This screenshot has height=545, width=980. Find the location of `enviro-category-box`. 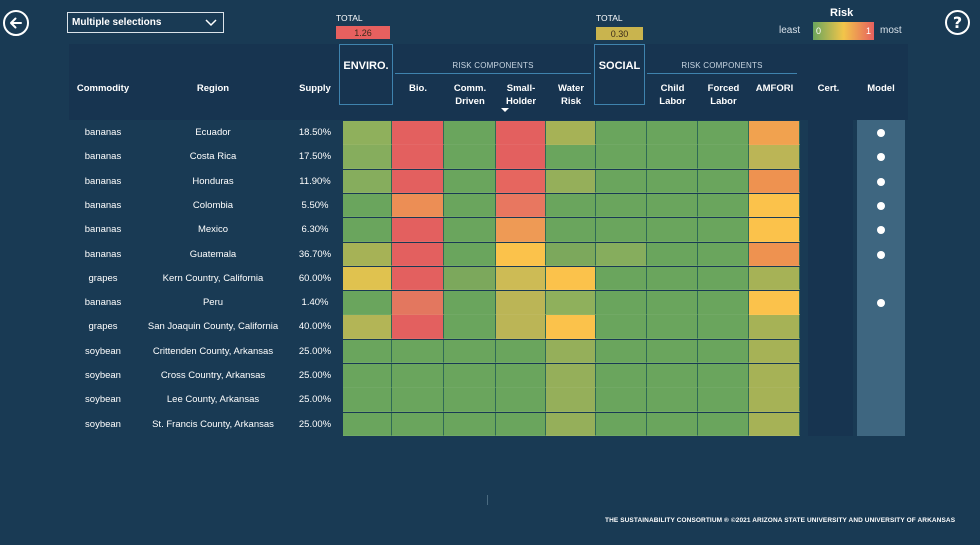

enviro-category-box is located at coordinates (366, 74).